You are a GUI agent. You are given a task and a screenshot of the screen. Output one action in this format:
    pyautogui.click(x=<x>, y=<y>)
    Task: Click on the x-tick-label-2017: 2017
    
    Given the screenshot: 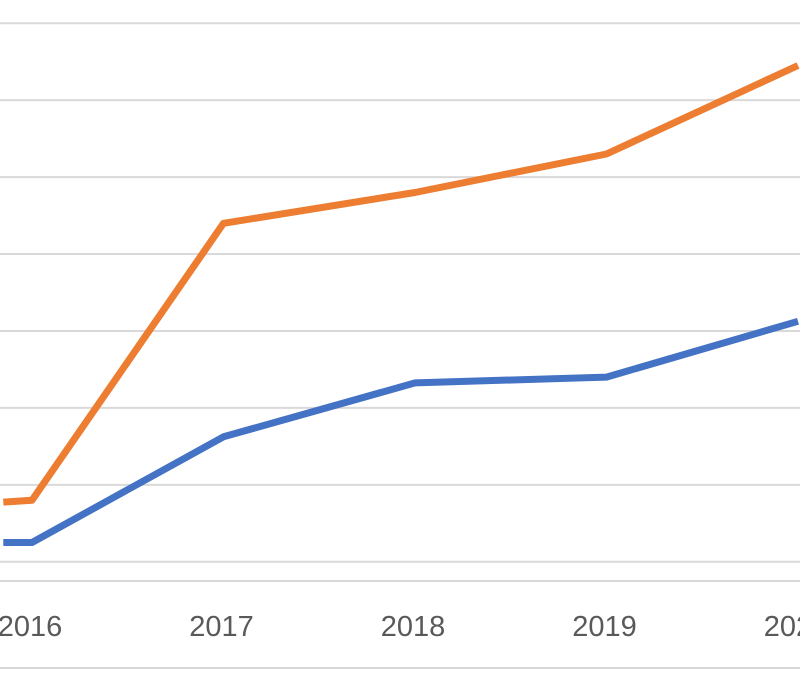 What is the action you would take?
    pyautogui.click(x=221, y=627)
    